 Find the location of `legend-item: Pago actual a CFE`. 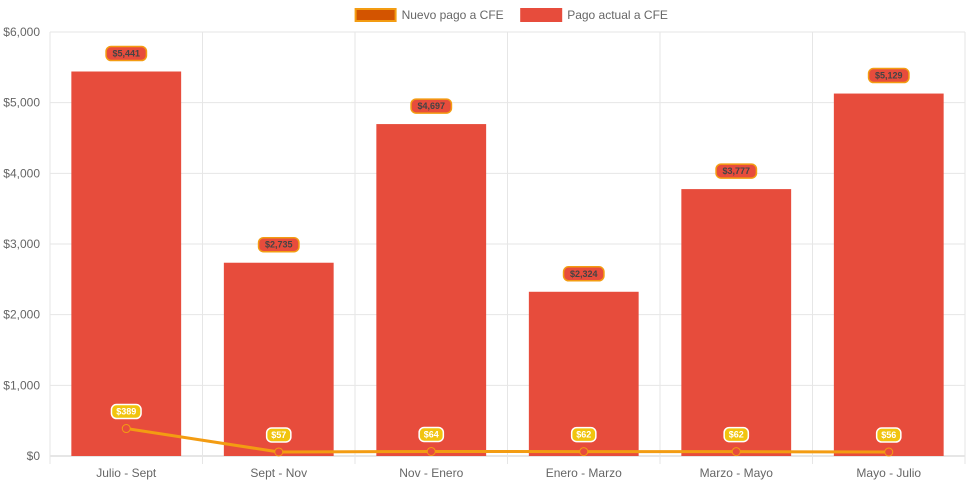

legend-item: Pago actual a CFE is located at coordinates (594, 15).